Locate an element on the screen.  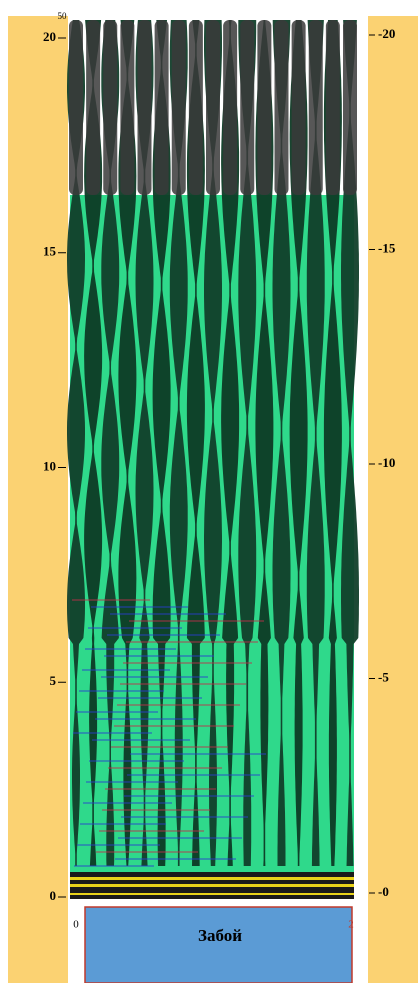
y2-tick-label: -15 is located at coordinates (387, 247).